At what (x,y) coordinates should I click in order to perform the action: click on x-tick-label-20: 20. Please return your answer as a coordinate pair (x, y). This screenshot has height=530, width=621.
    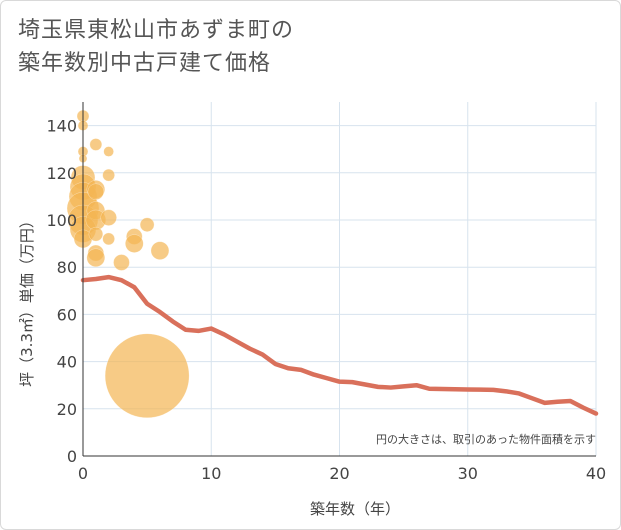
    Looking at the image, I should click on (339, 473).